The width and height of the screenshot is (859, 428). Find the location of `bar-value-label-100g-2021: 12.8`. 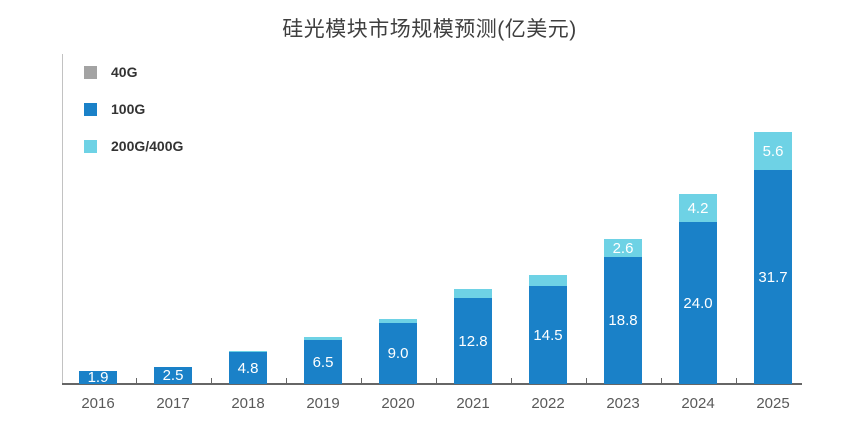

bar-value-label-100g-2021: 12.8 is located at coordinates (473, 341).